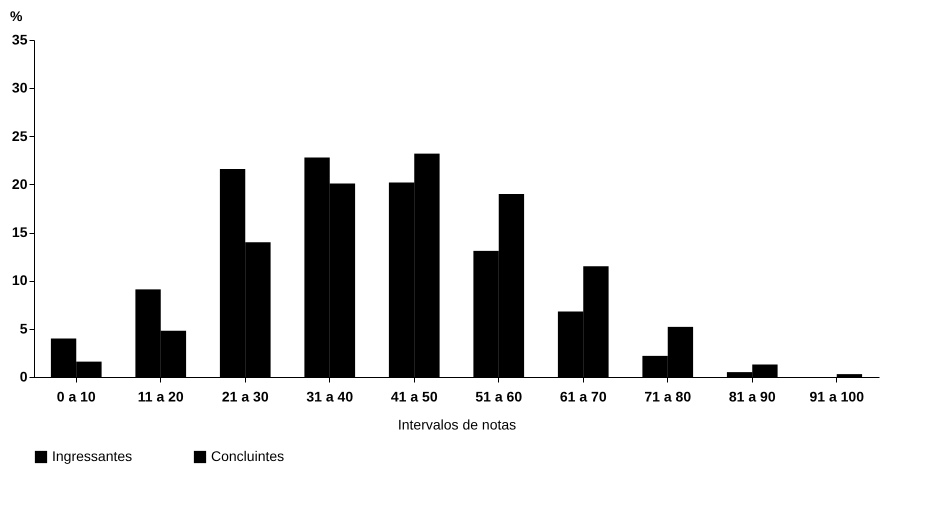  I want to click on x-tick-label: 11 a 20, so click(161, 396).